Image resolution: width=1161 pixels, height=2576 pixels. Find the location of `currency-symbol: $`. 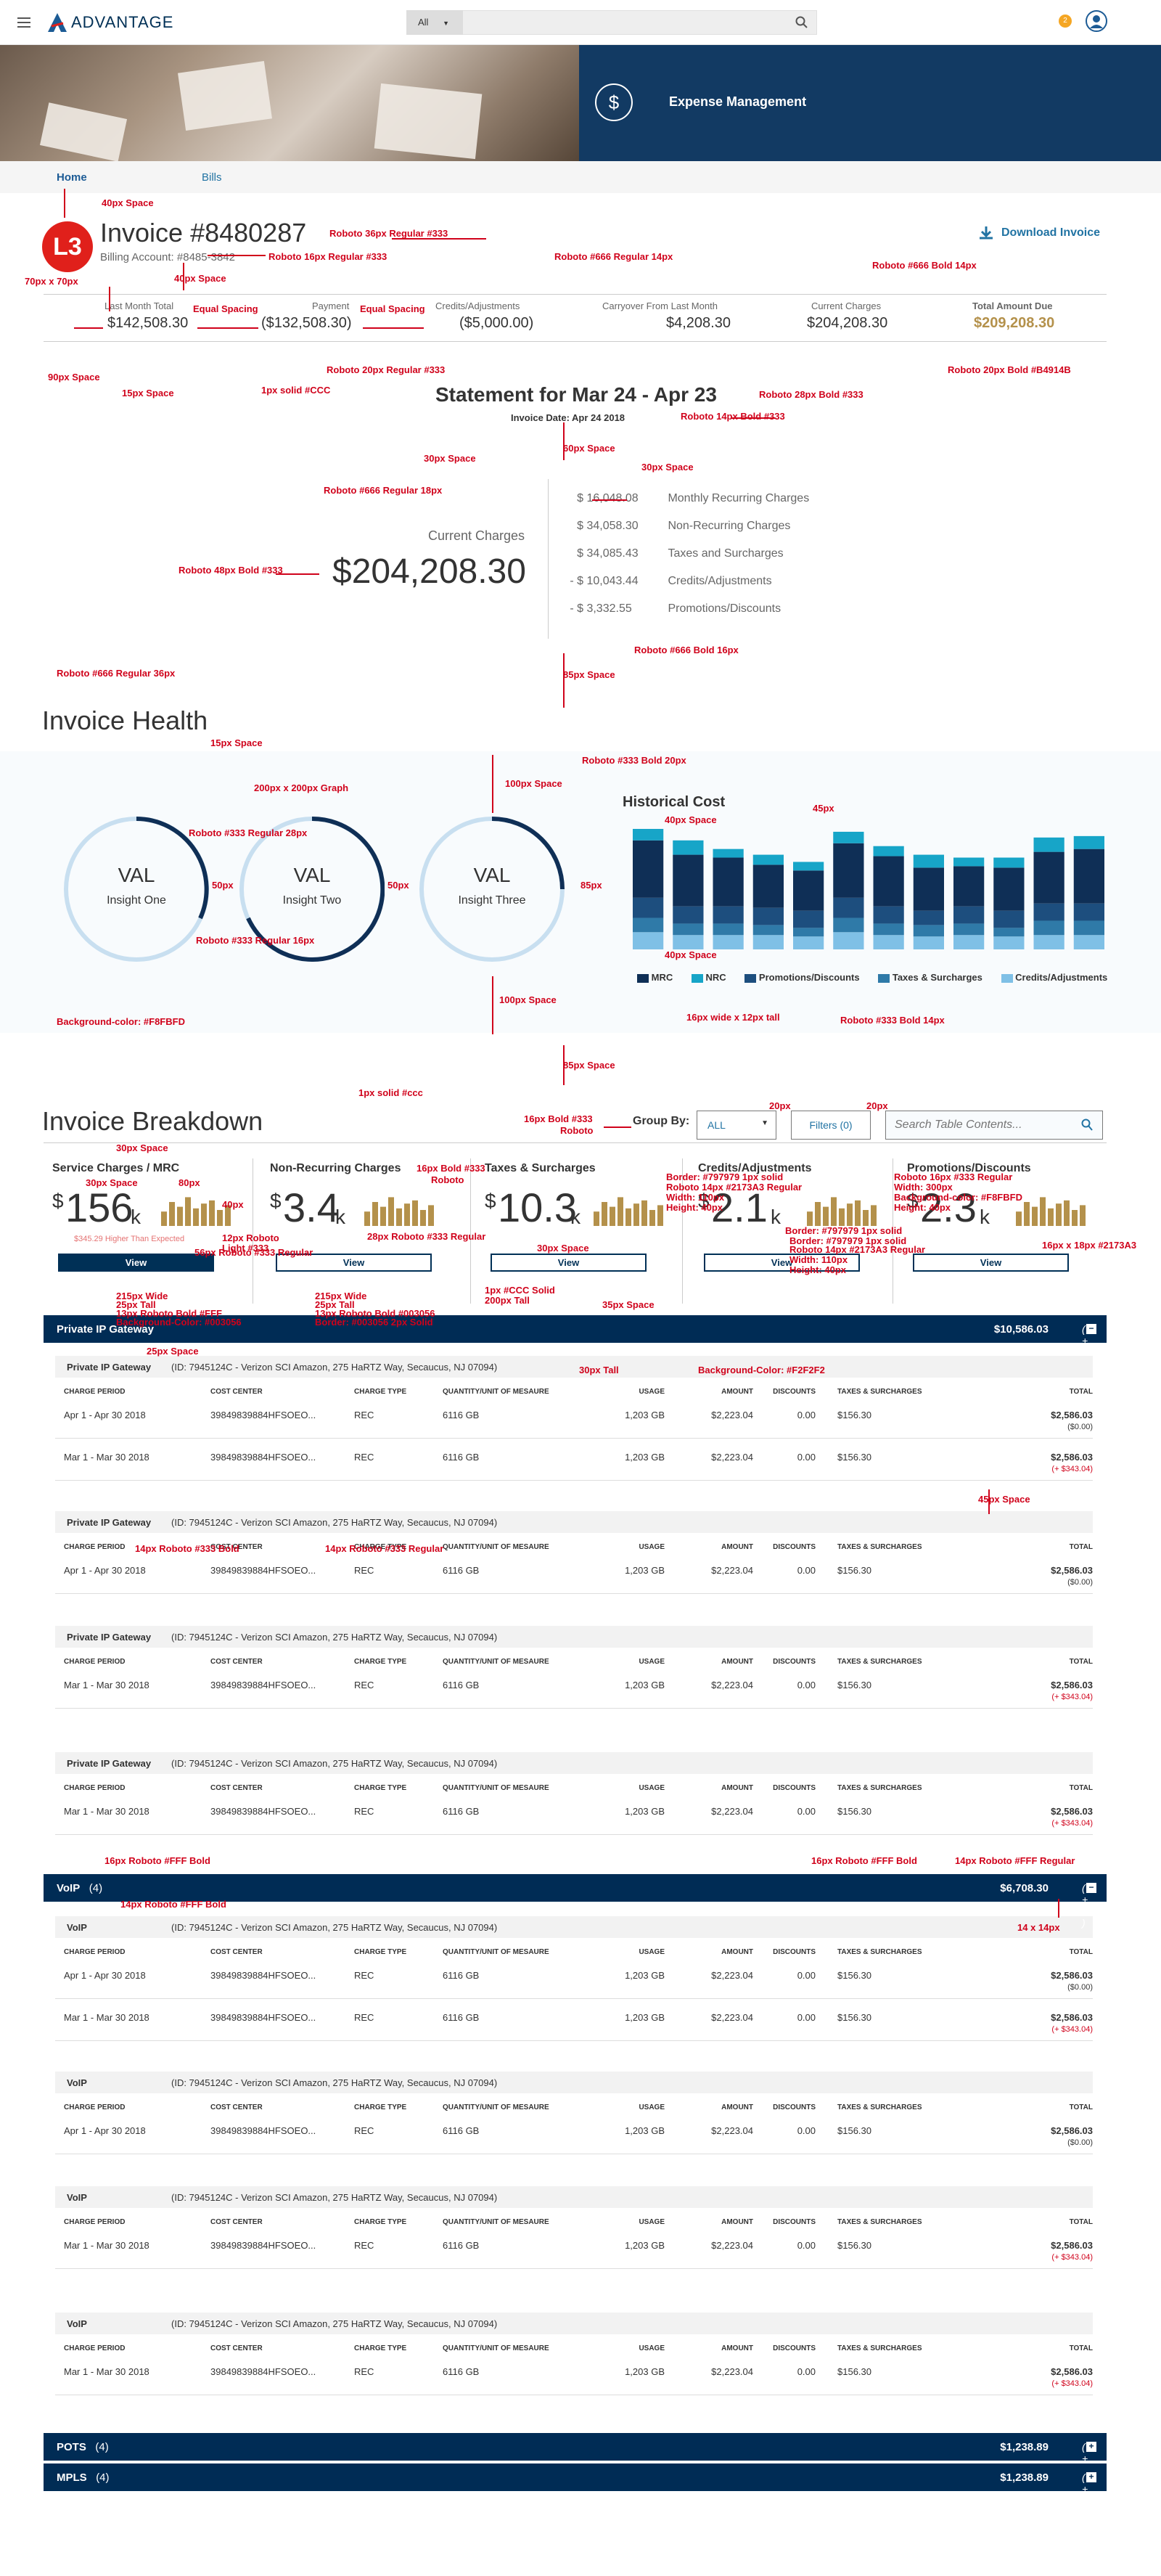

currency-symbol: $ is located at coordinates (276, 1201).